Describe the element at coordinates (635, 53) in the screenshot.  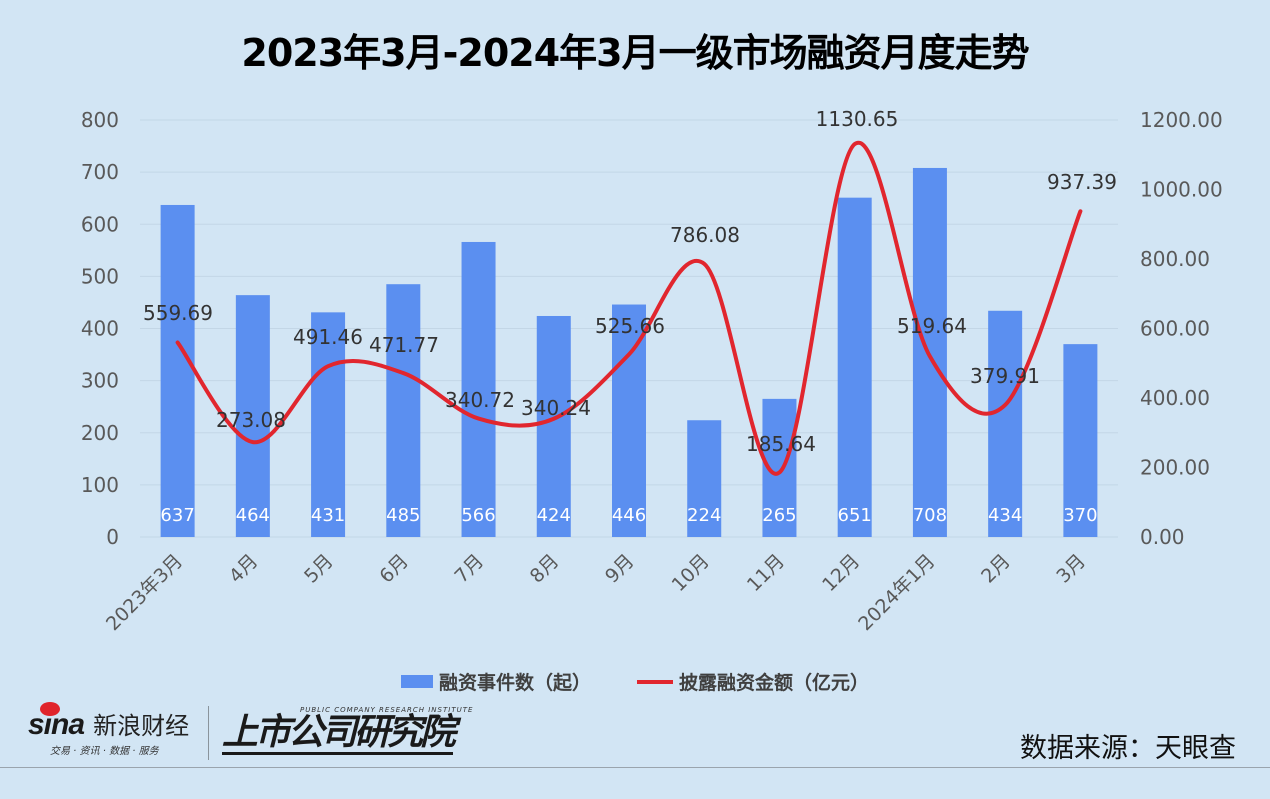
I see `chart-title: 2023年3月-2024年3月一级市场融资月度走势` at that location.